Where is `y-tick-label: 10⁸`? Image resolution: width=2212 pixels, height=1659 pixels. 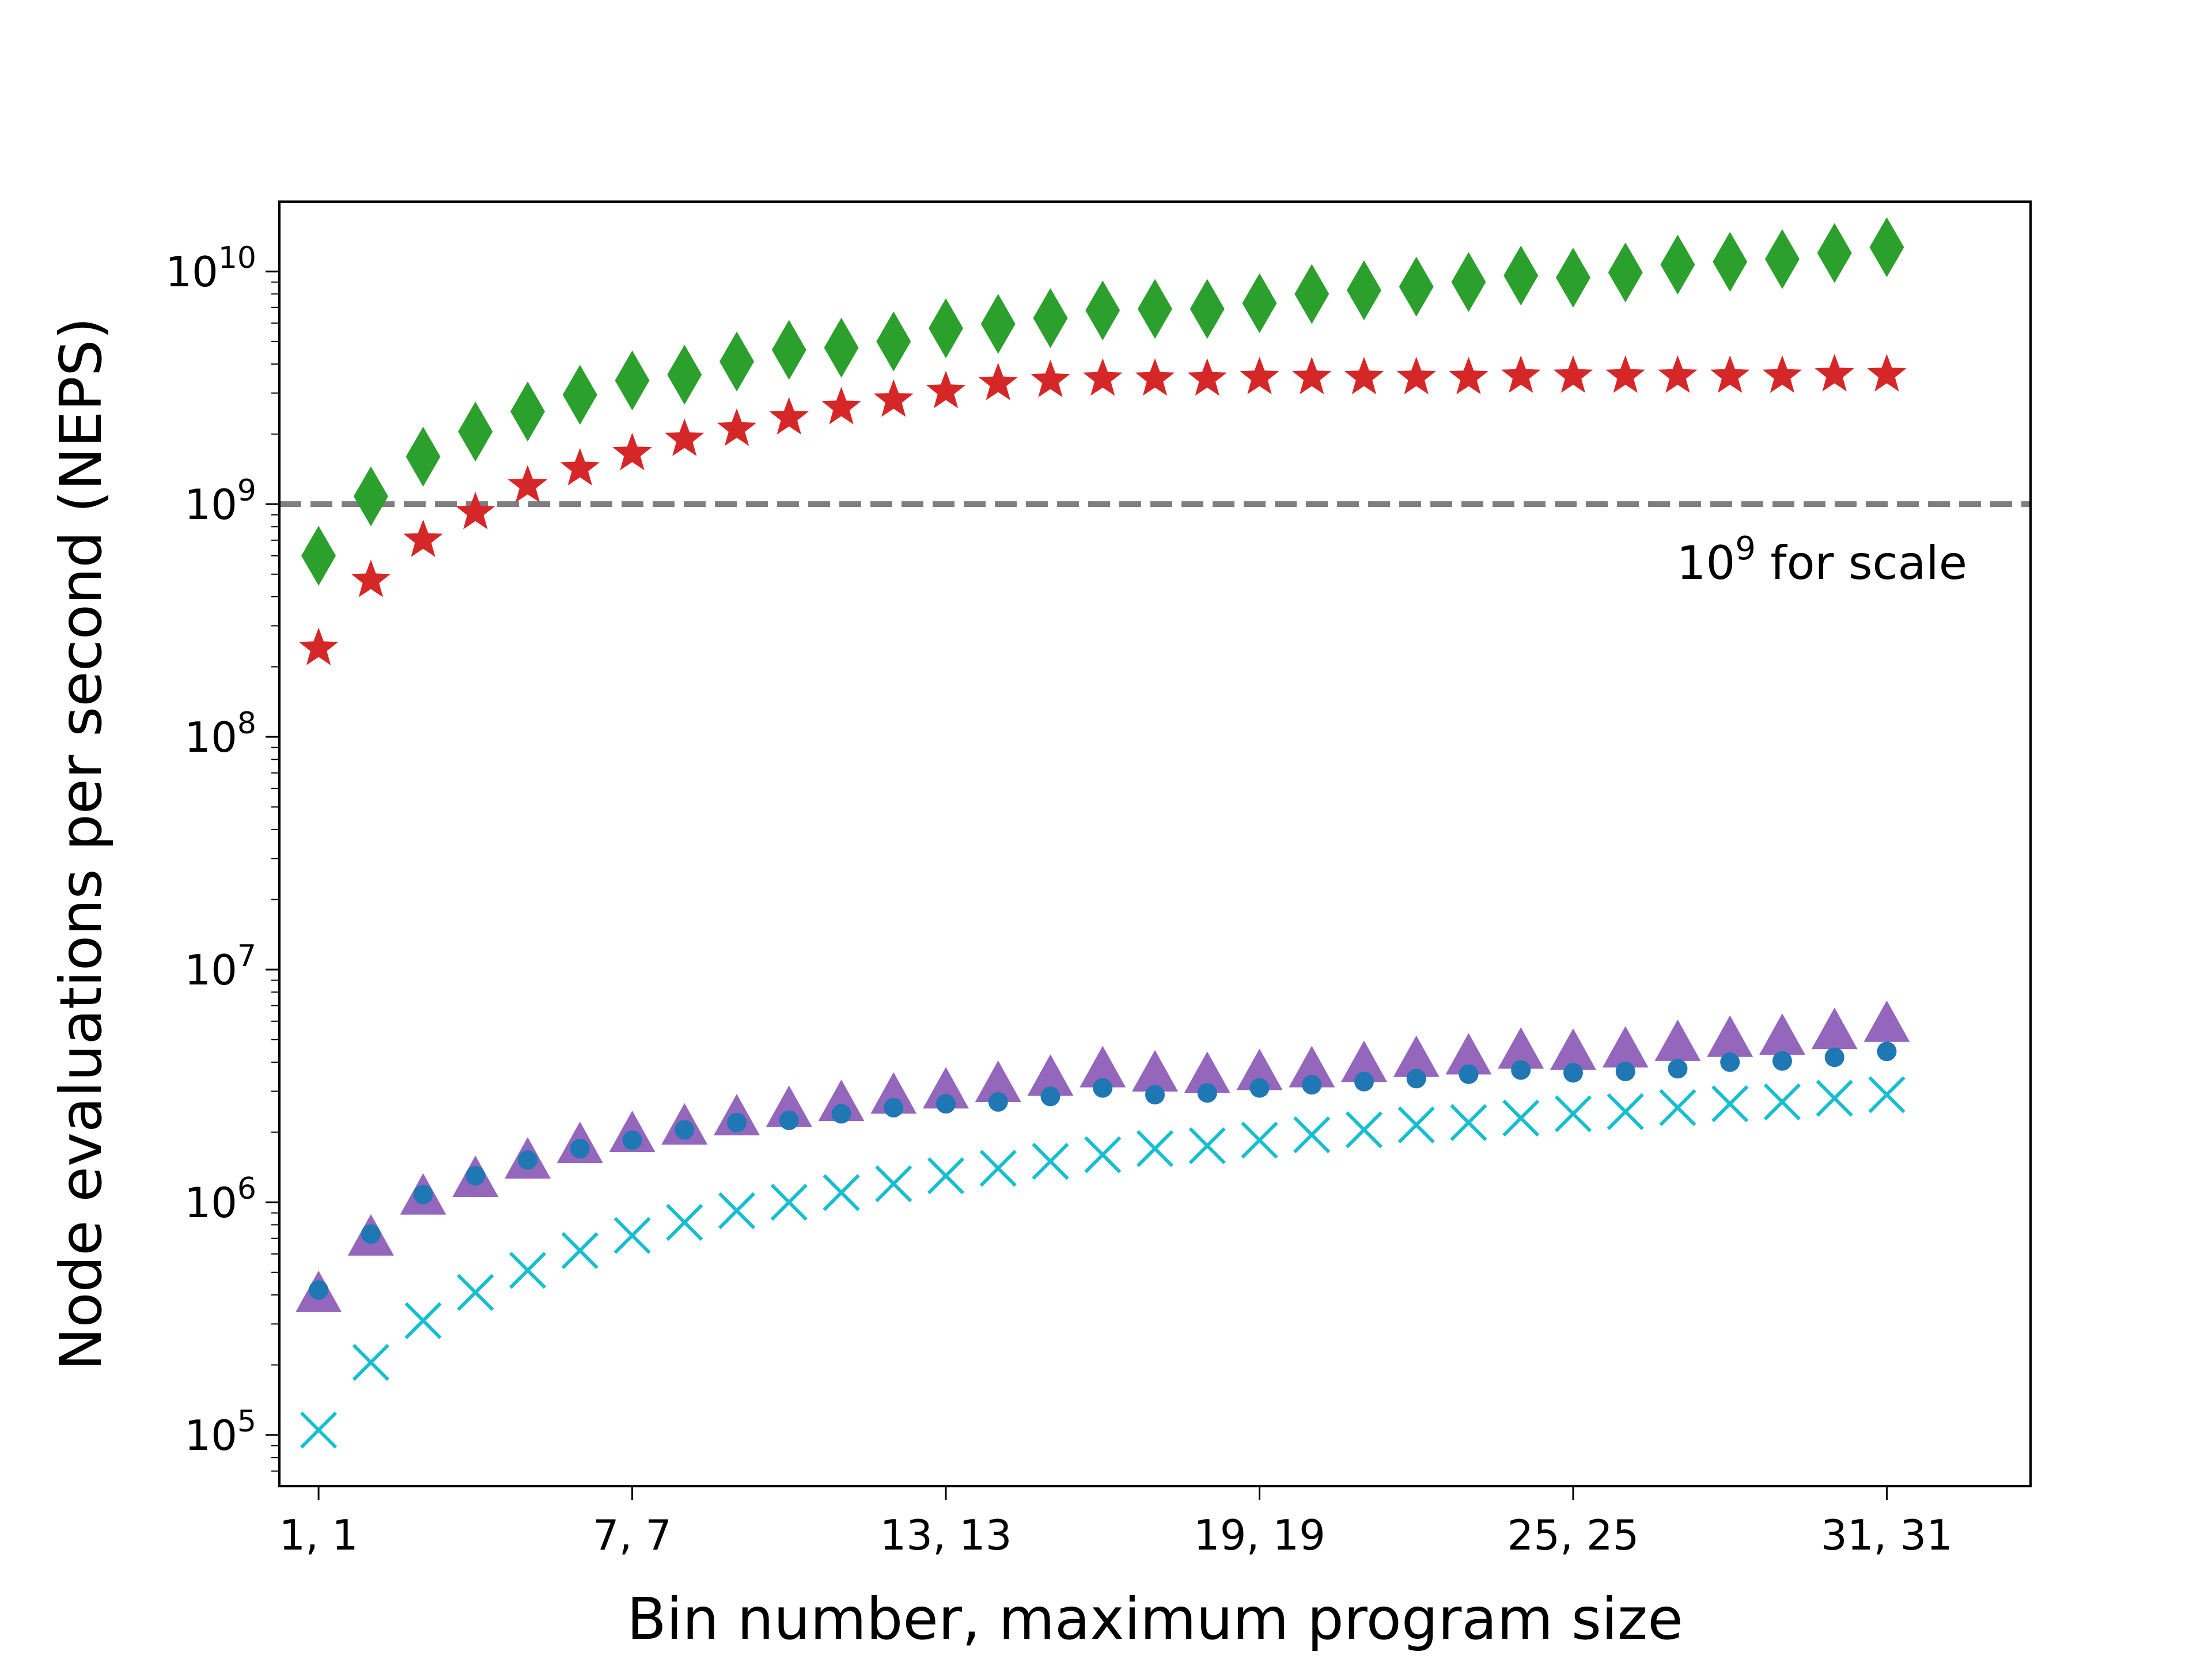 y-tick-label: 10⁸ is located at coordinates (220, 734).